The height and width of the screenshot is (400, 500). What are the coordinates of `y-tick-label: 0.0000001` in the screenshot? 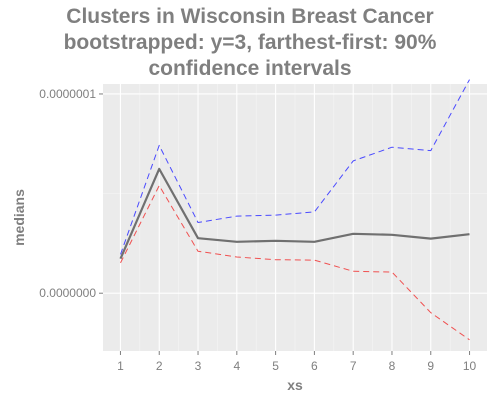 It's located at (67, 94).